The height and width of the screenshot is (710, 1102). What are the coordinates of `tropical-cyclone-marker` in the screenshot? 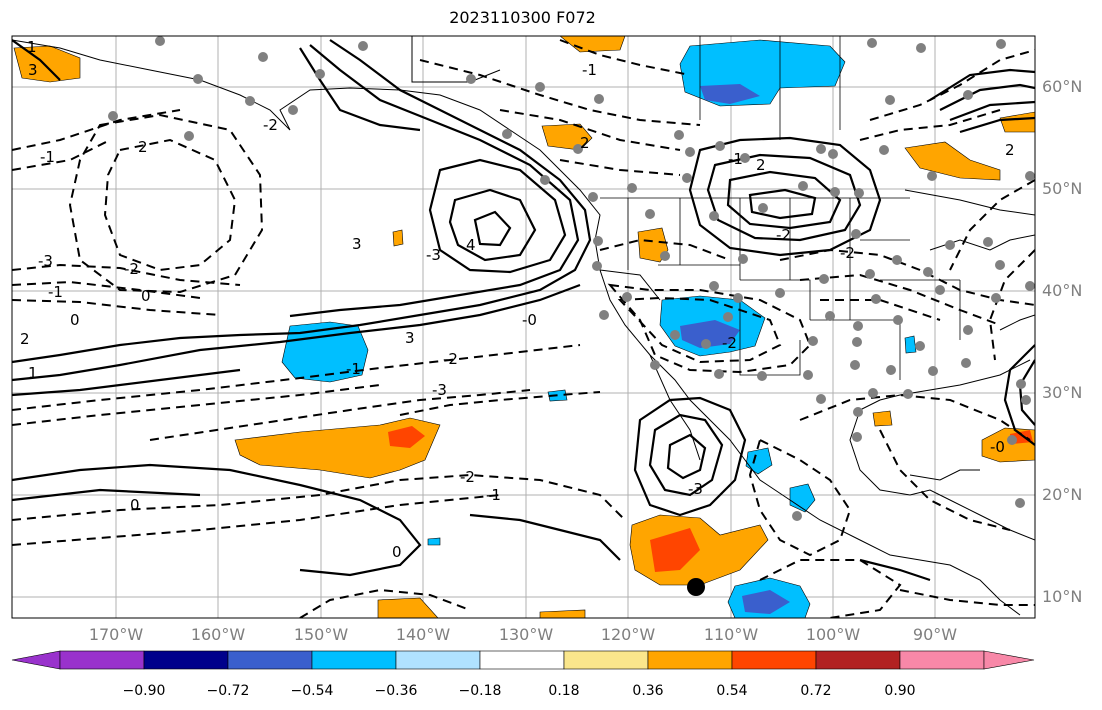 It's located at (696, 587).